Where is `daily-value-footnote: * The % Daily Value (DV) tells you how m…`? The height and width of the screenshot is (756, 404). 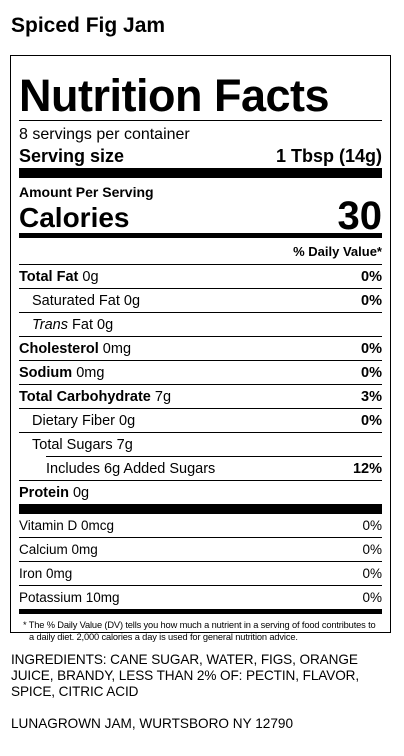 daily-value-footnote: * The % Daily Value (DV) tells you how m… is located at coordinates (199, 631).